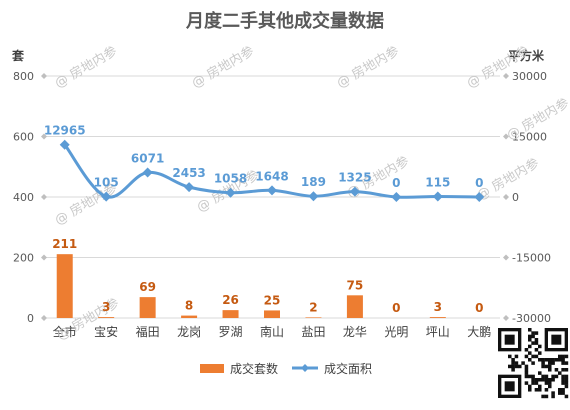  Describe the element at coordinates (189, 306) in the screenshot. I see `bar-data-label: 8` at that location.